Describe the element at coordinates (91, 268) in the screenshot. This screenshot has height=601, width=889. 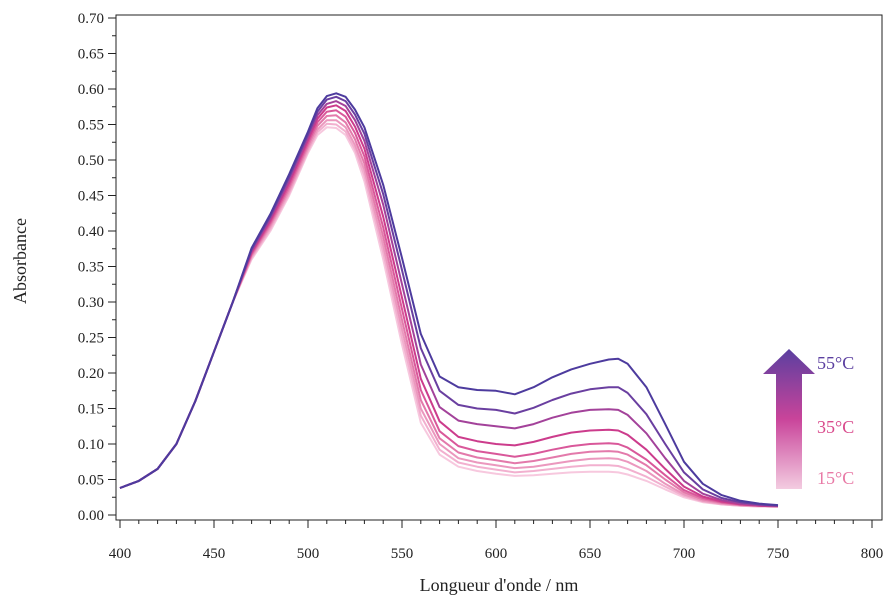
I see `y-tick-label: 0.35` at that location.